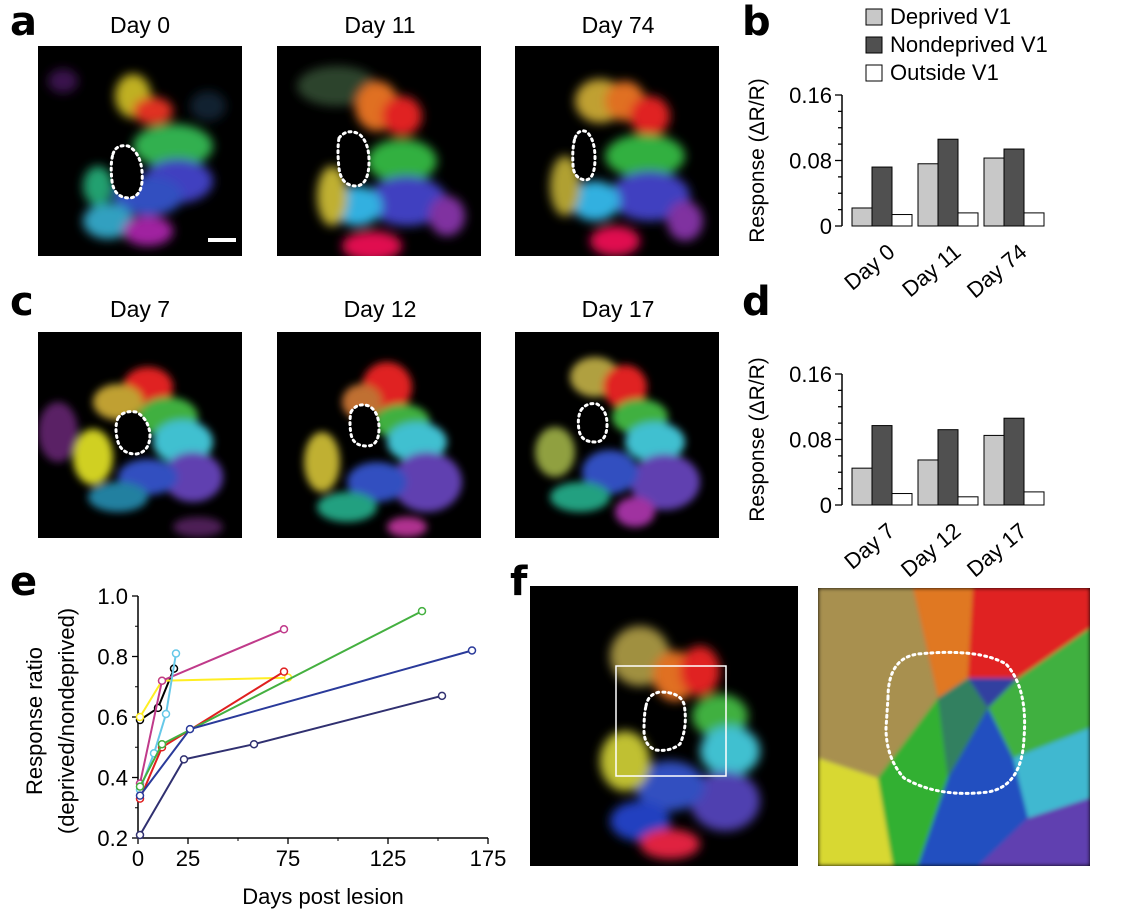  What do you see at coordinates (664, 726) in the screenshot?
I see `orientation-map-f-overview` at bounding box center [664, 726].